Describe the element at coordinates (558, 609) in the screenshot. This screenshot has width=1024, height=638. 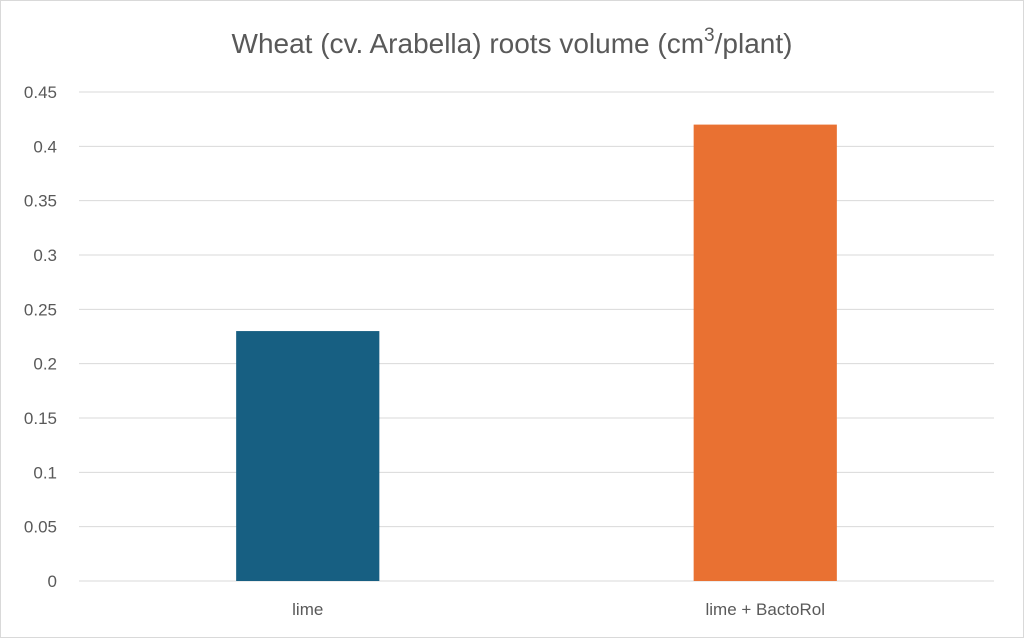
I see `x-axis-category-labels: lime lime + BactoRol` at that location.